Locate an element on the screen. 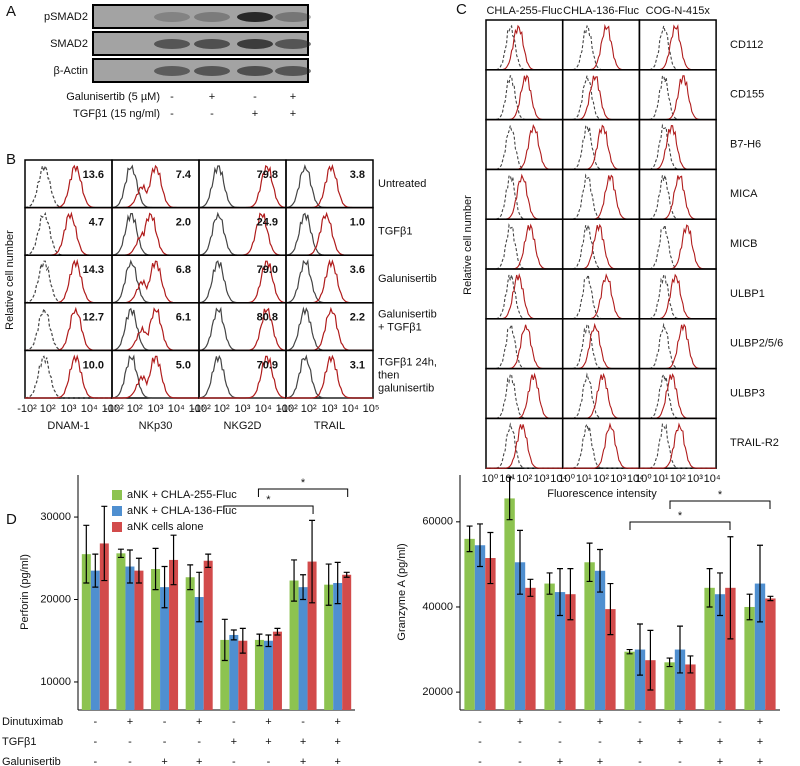  panel-label: A is located at coordinates (11, 11).